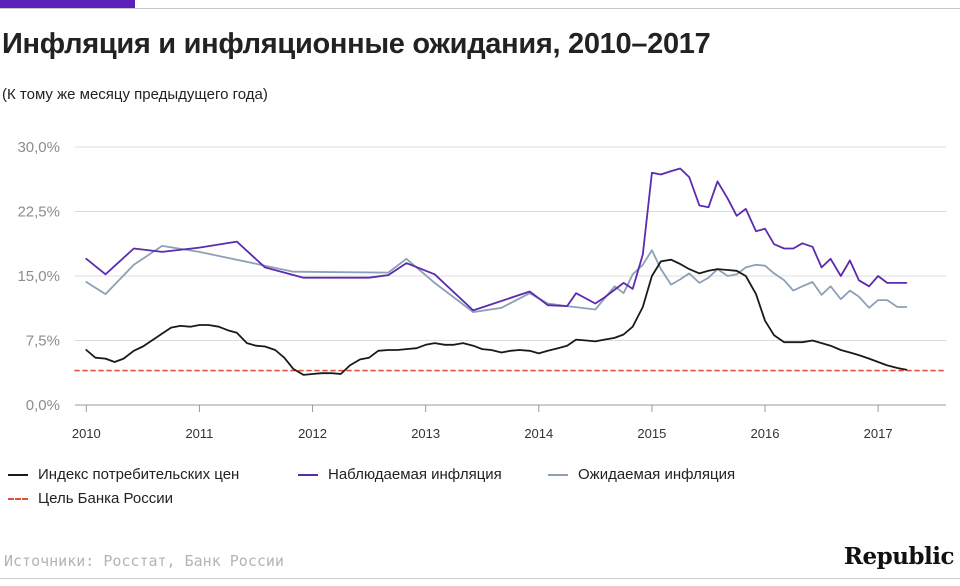 This screenshot has height=586, width=960. Describe the element at coordinates (538, 433) in the screenshot. I see `x-tick-label: 2014` at that location.